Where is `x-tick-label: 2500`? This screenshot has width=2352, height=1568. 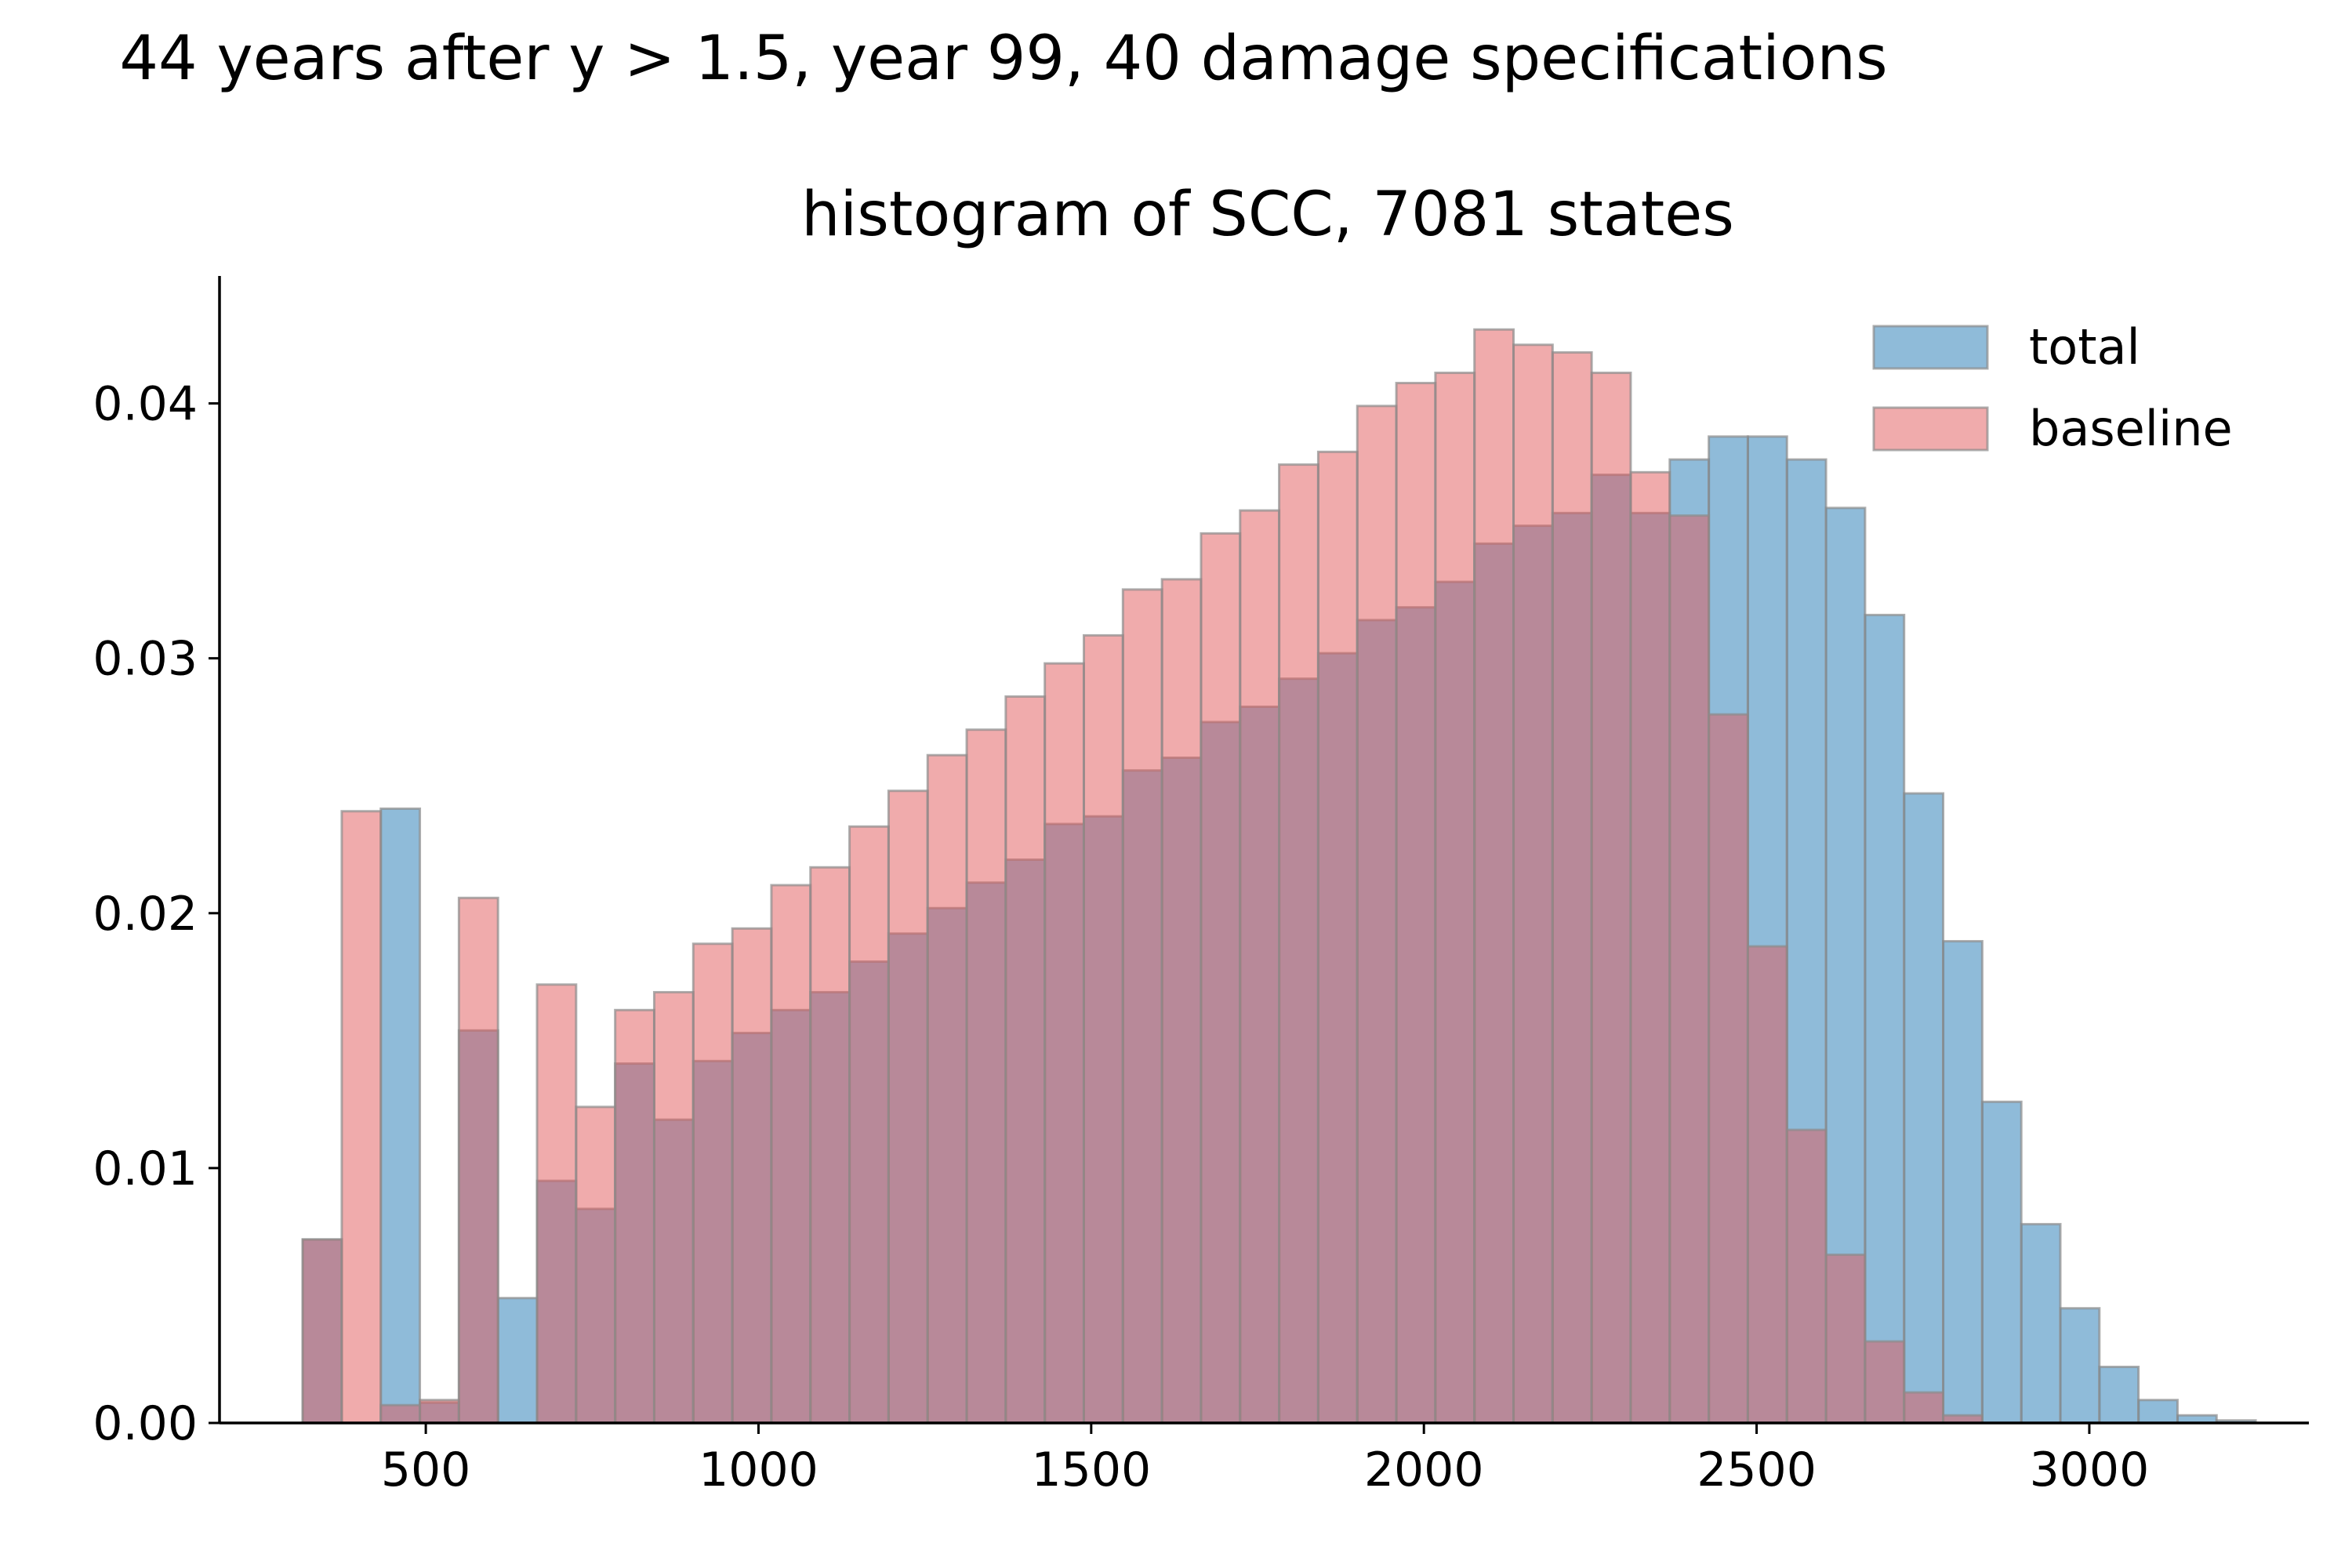 x-tick-label: 2500 is located at coordinates (1757, 1470).